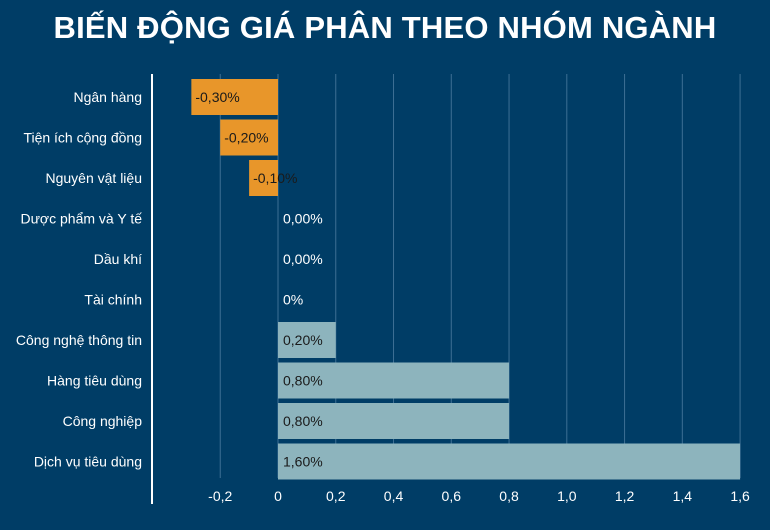 Image resolution: width=770 pixels, height=530 pixels. What do you see at coordinates (303, 421) in the screenshot?
I see `data-label-8: 0,80%` at bounding box center [303, 421].